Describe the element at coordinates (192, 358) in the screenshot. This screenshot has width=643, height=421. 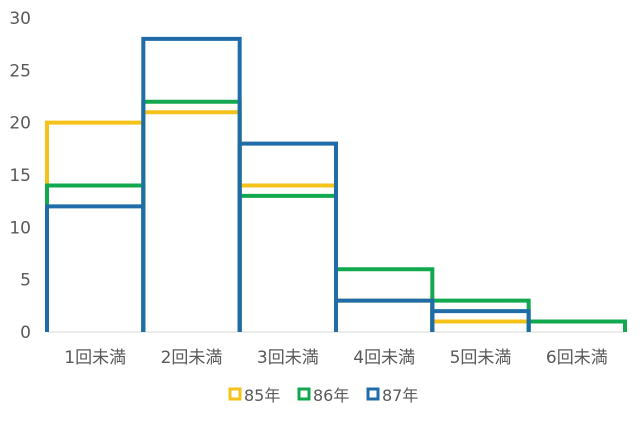
I see `x-tick-label: 2回未満` at that location.